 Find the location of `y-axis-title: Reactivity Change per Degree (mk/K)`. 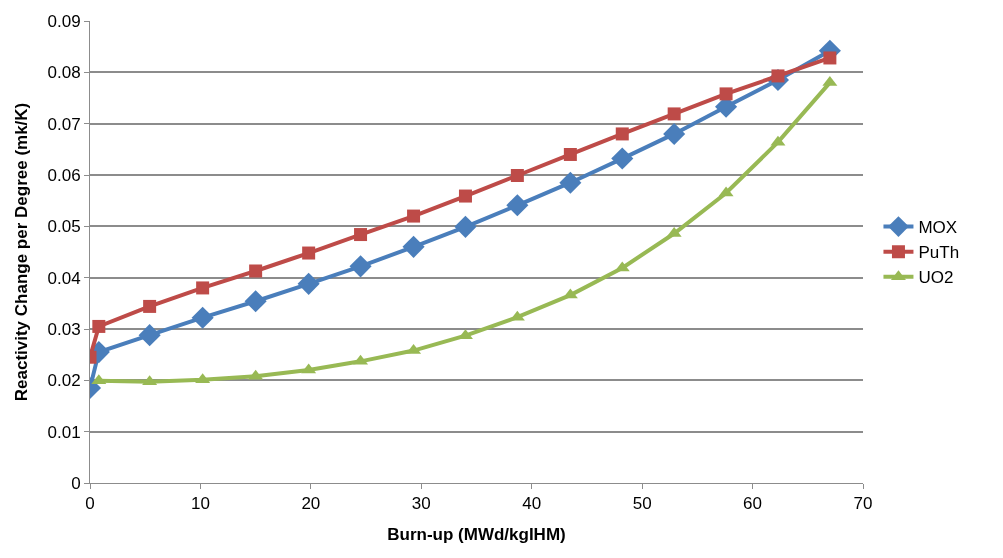

y-axis-title: Reactivity Change per Degree (mk/K) is located at coordinates (22, 252).